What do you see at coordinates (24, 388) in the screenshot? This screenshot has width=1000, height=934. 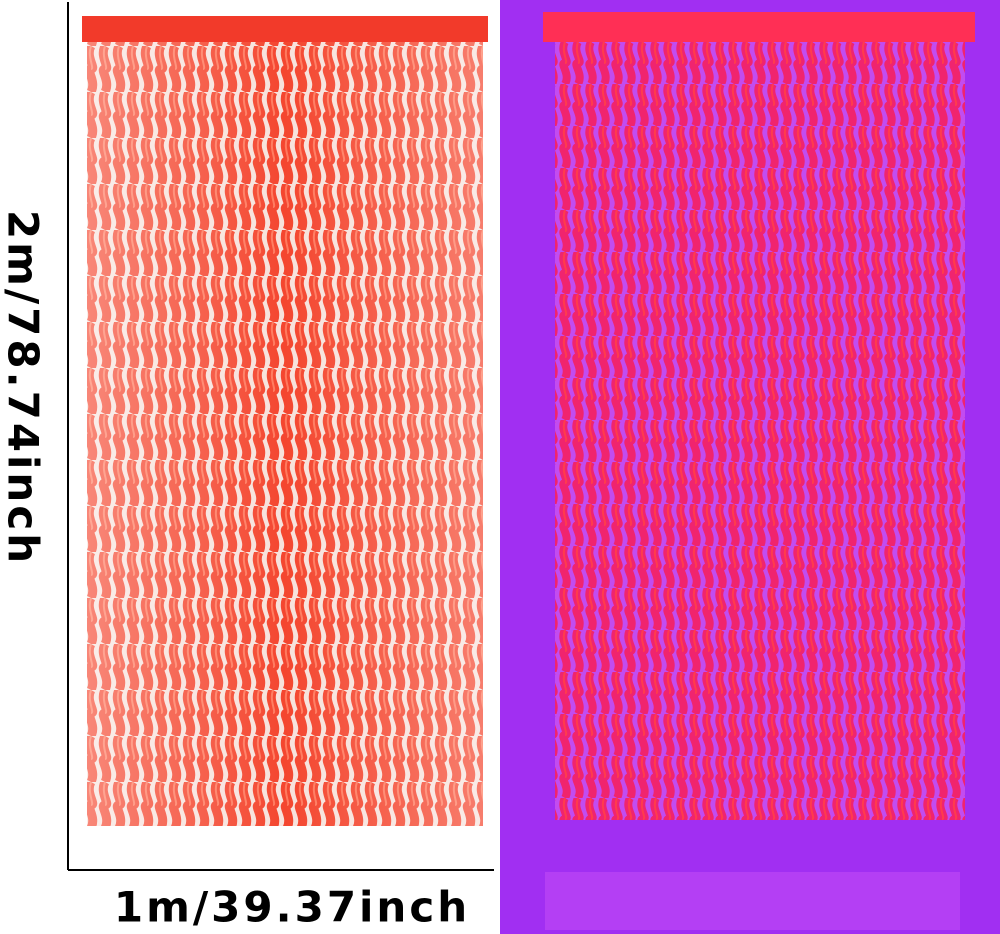 I see `height-label: 2m/78.74inch` at bounding box center [24, 388].